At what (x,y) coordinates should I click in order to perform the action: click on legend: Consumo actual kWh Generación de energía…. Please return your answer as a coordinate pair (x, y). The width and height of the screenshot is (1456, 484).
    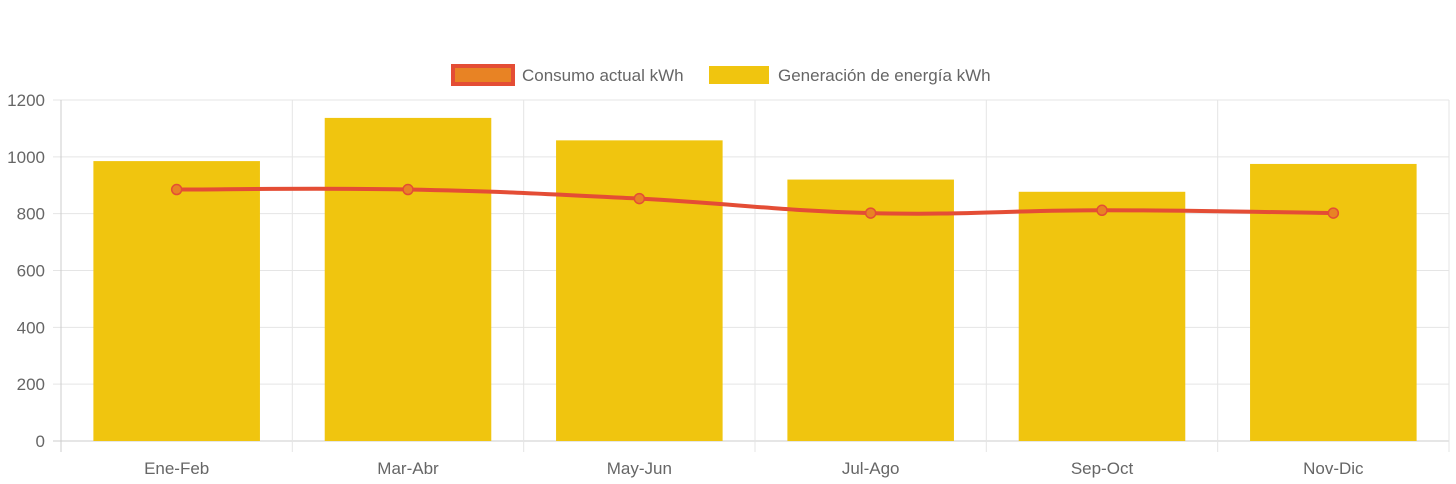
    Looking at the image, I should click on (721, 75).